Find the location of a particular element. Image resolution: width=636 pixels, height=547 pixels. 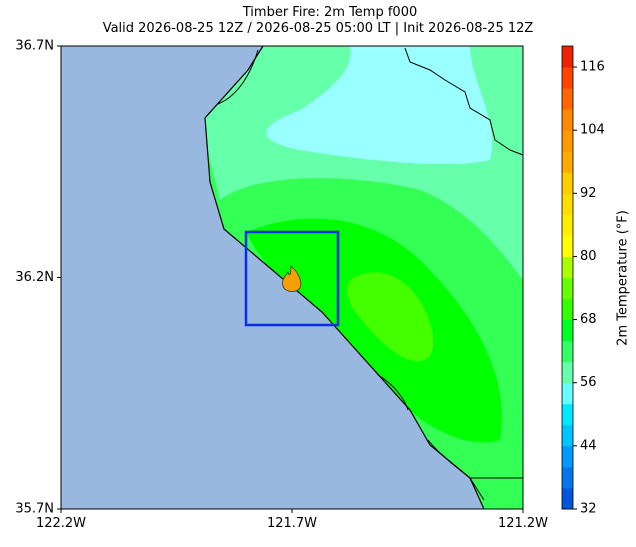

x-tick-label: 122.2W is located at coordinates (61, 523).